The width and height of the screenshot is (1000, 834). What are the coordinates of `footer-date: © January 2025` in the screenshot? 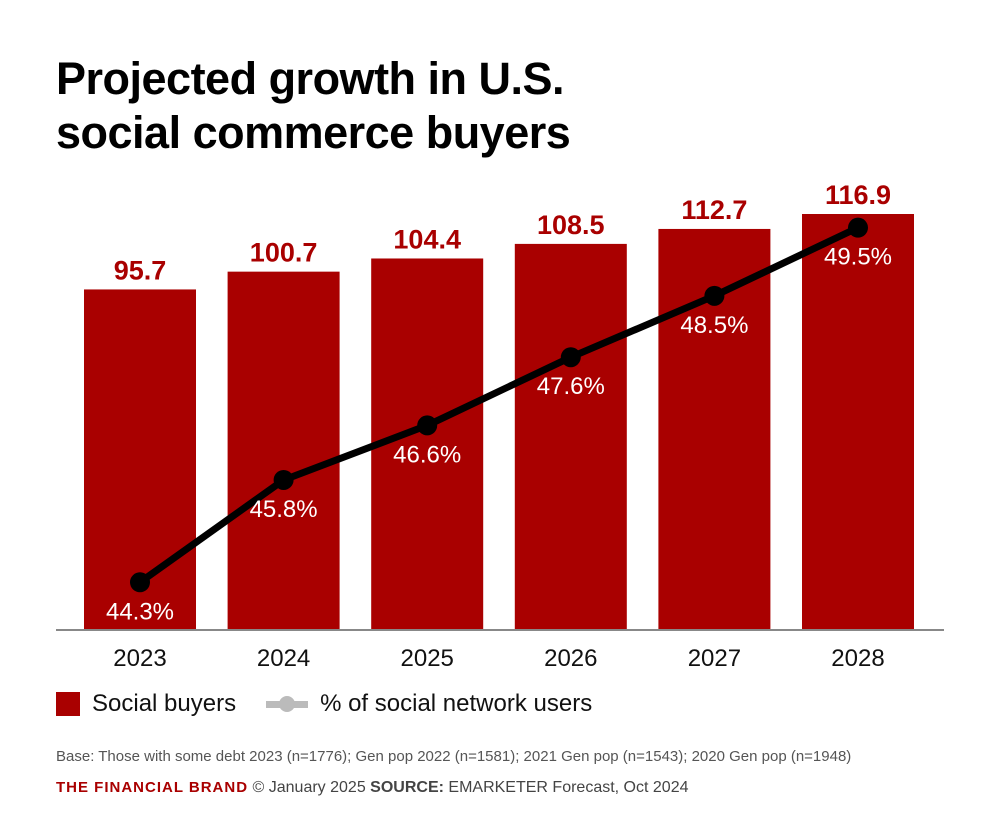 It's located at (309, 787).